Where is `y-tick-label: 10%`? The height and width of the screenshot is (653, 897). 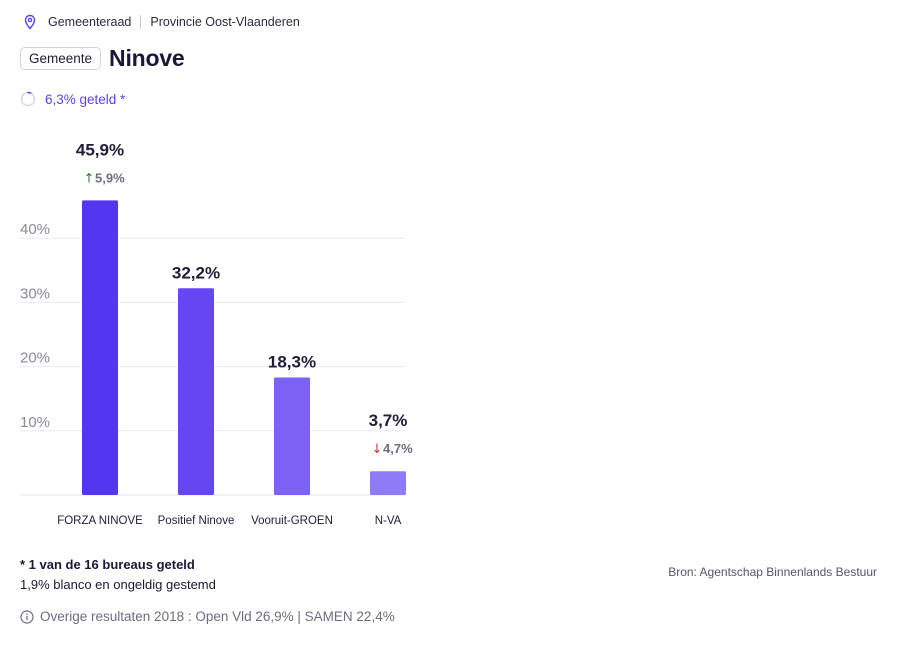
y-tick-label: 10% is located at coordinates (35, 422).